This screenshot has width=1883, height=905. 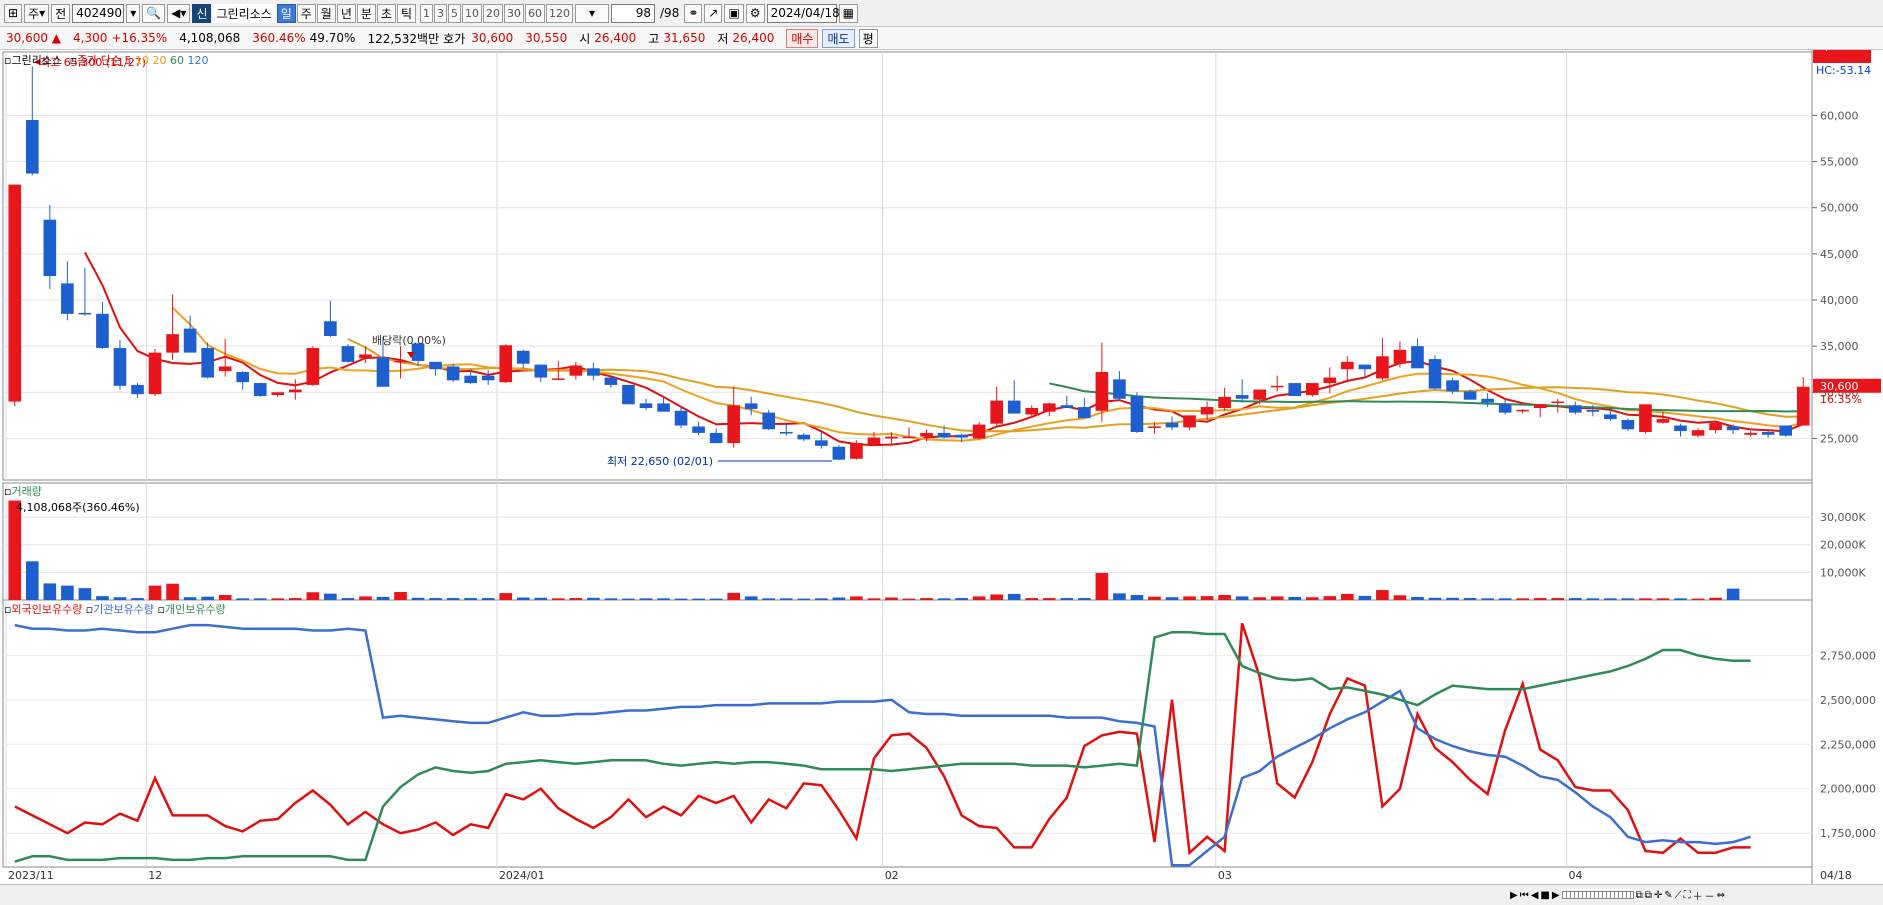 What do you see at coordinates (592, 13) in the screenshot?
I see `interval-custom-input: ▾` at bounding box center [592, 13].